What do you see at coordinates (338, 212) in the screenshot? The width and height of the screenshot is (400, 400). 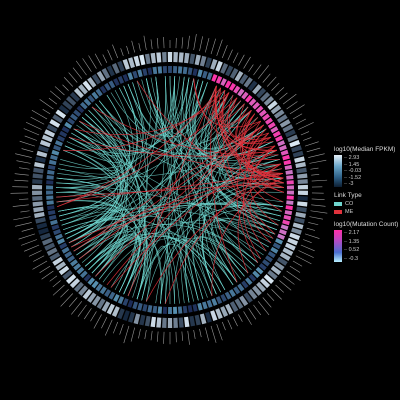 I see `me-swatch-icon` at bounding box center [338, 212].